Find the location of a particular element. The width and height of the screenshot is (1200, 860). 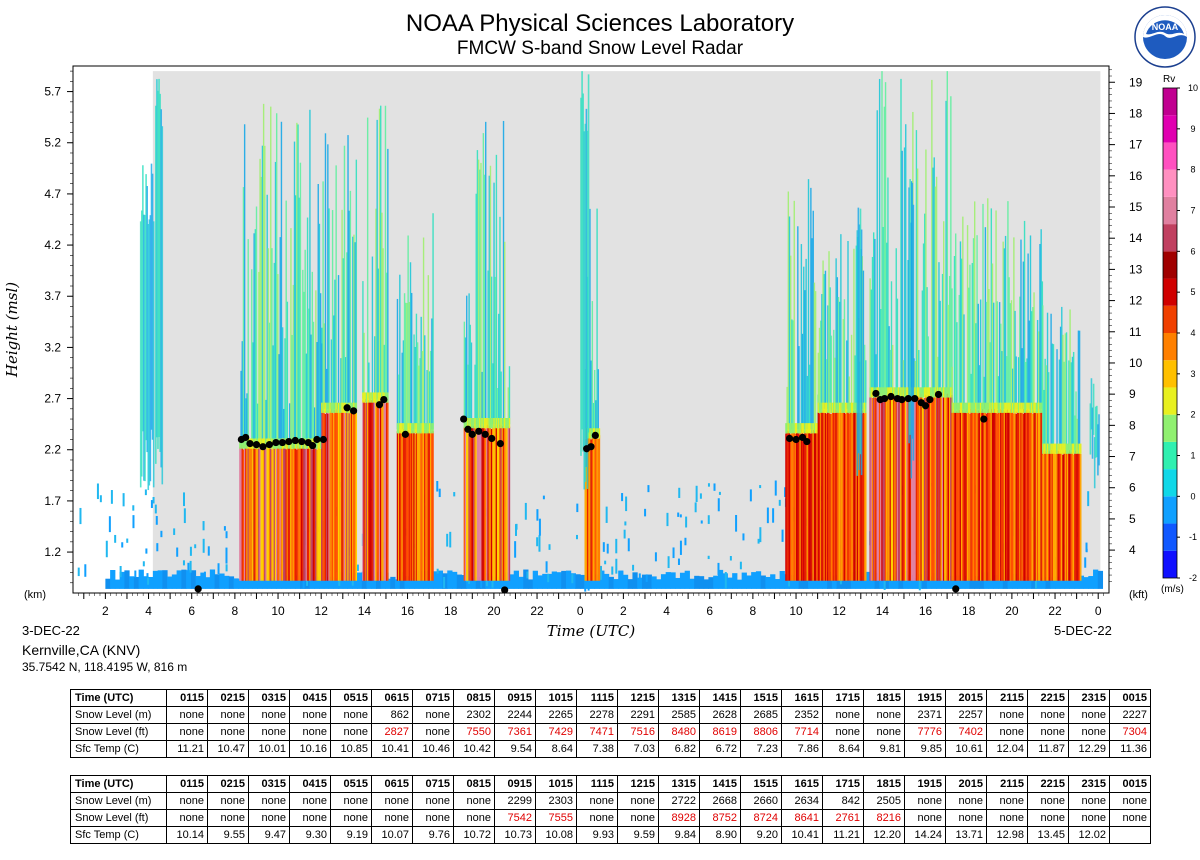

y-right-tick-label: 18 is located at coordinates (1136, 113).